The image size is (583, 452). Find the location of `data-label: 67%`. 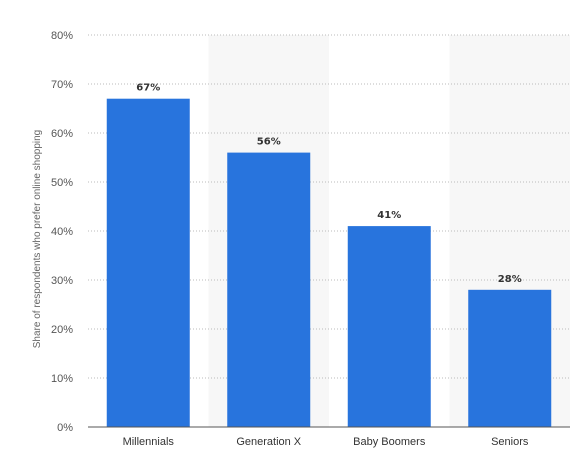

data-label: 67% is located at coordinates (148, 88).